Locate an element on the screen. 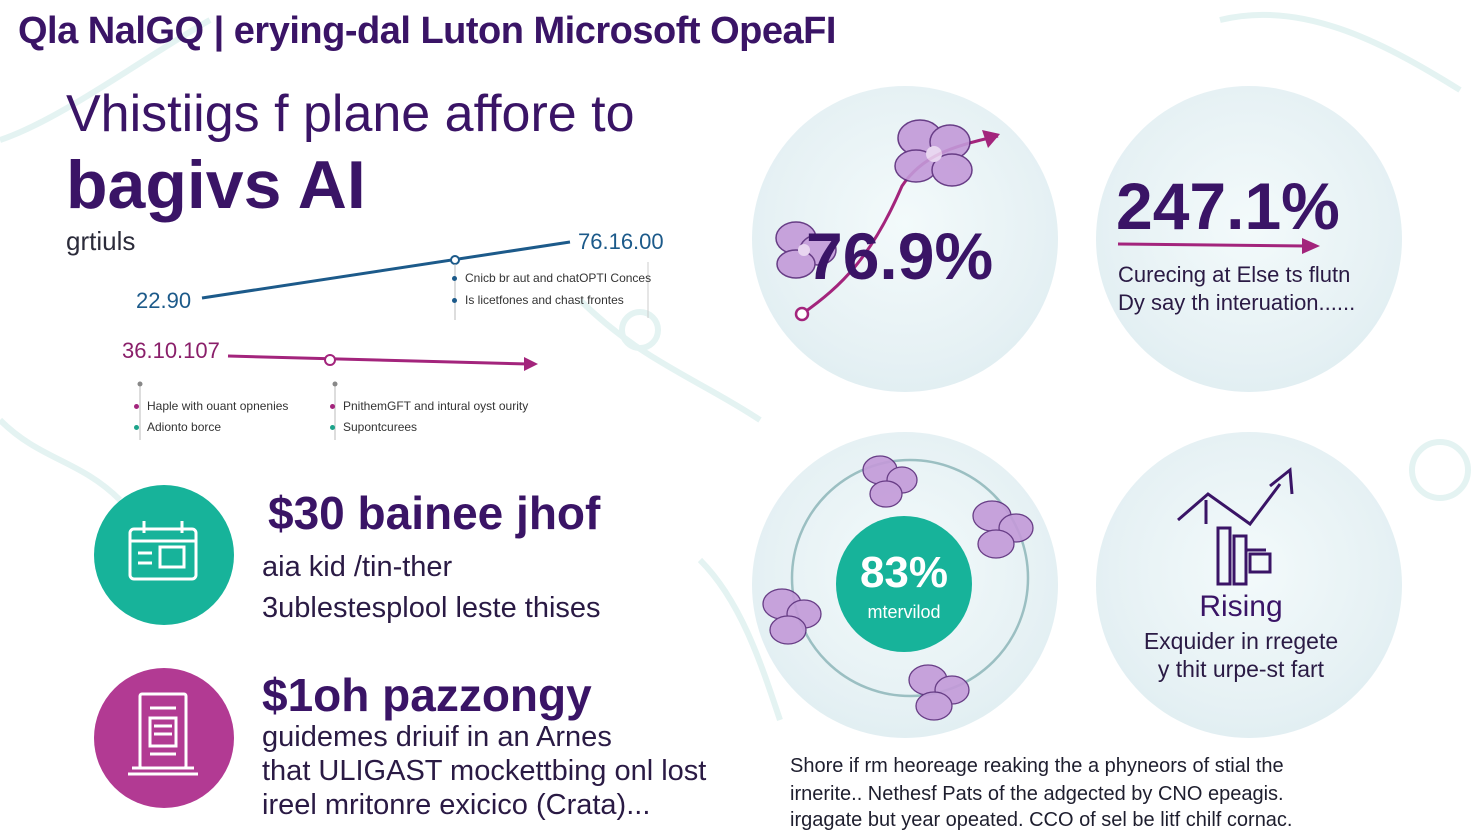 The height and width of the screenshot is (834, 1472). growth-stat-desc-1: Curecing at Else ts flutn is located at coordinates (1234, 274).